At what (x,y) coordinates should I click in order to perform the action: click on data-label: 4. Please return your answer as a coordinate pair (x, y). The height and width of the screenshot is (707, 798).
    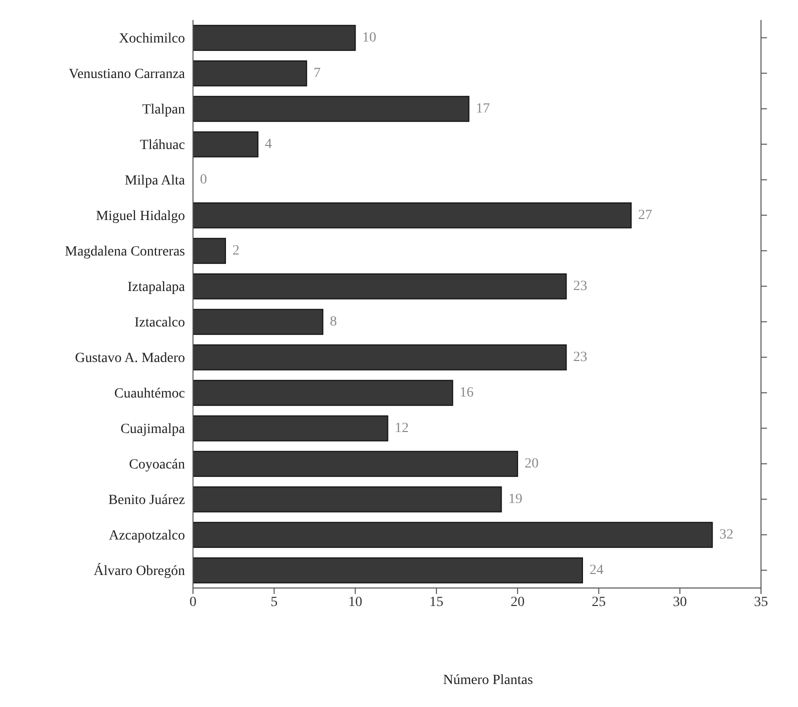
    Looking at the image, I should click on (268, 144).